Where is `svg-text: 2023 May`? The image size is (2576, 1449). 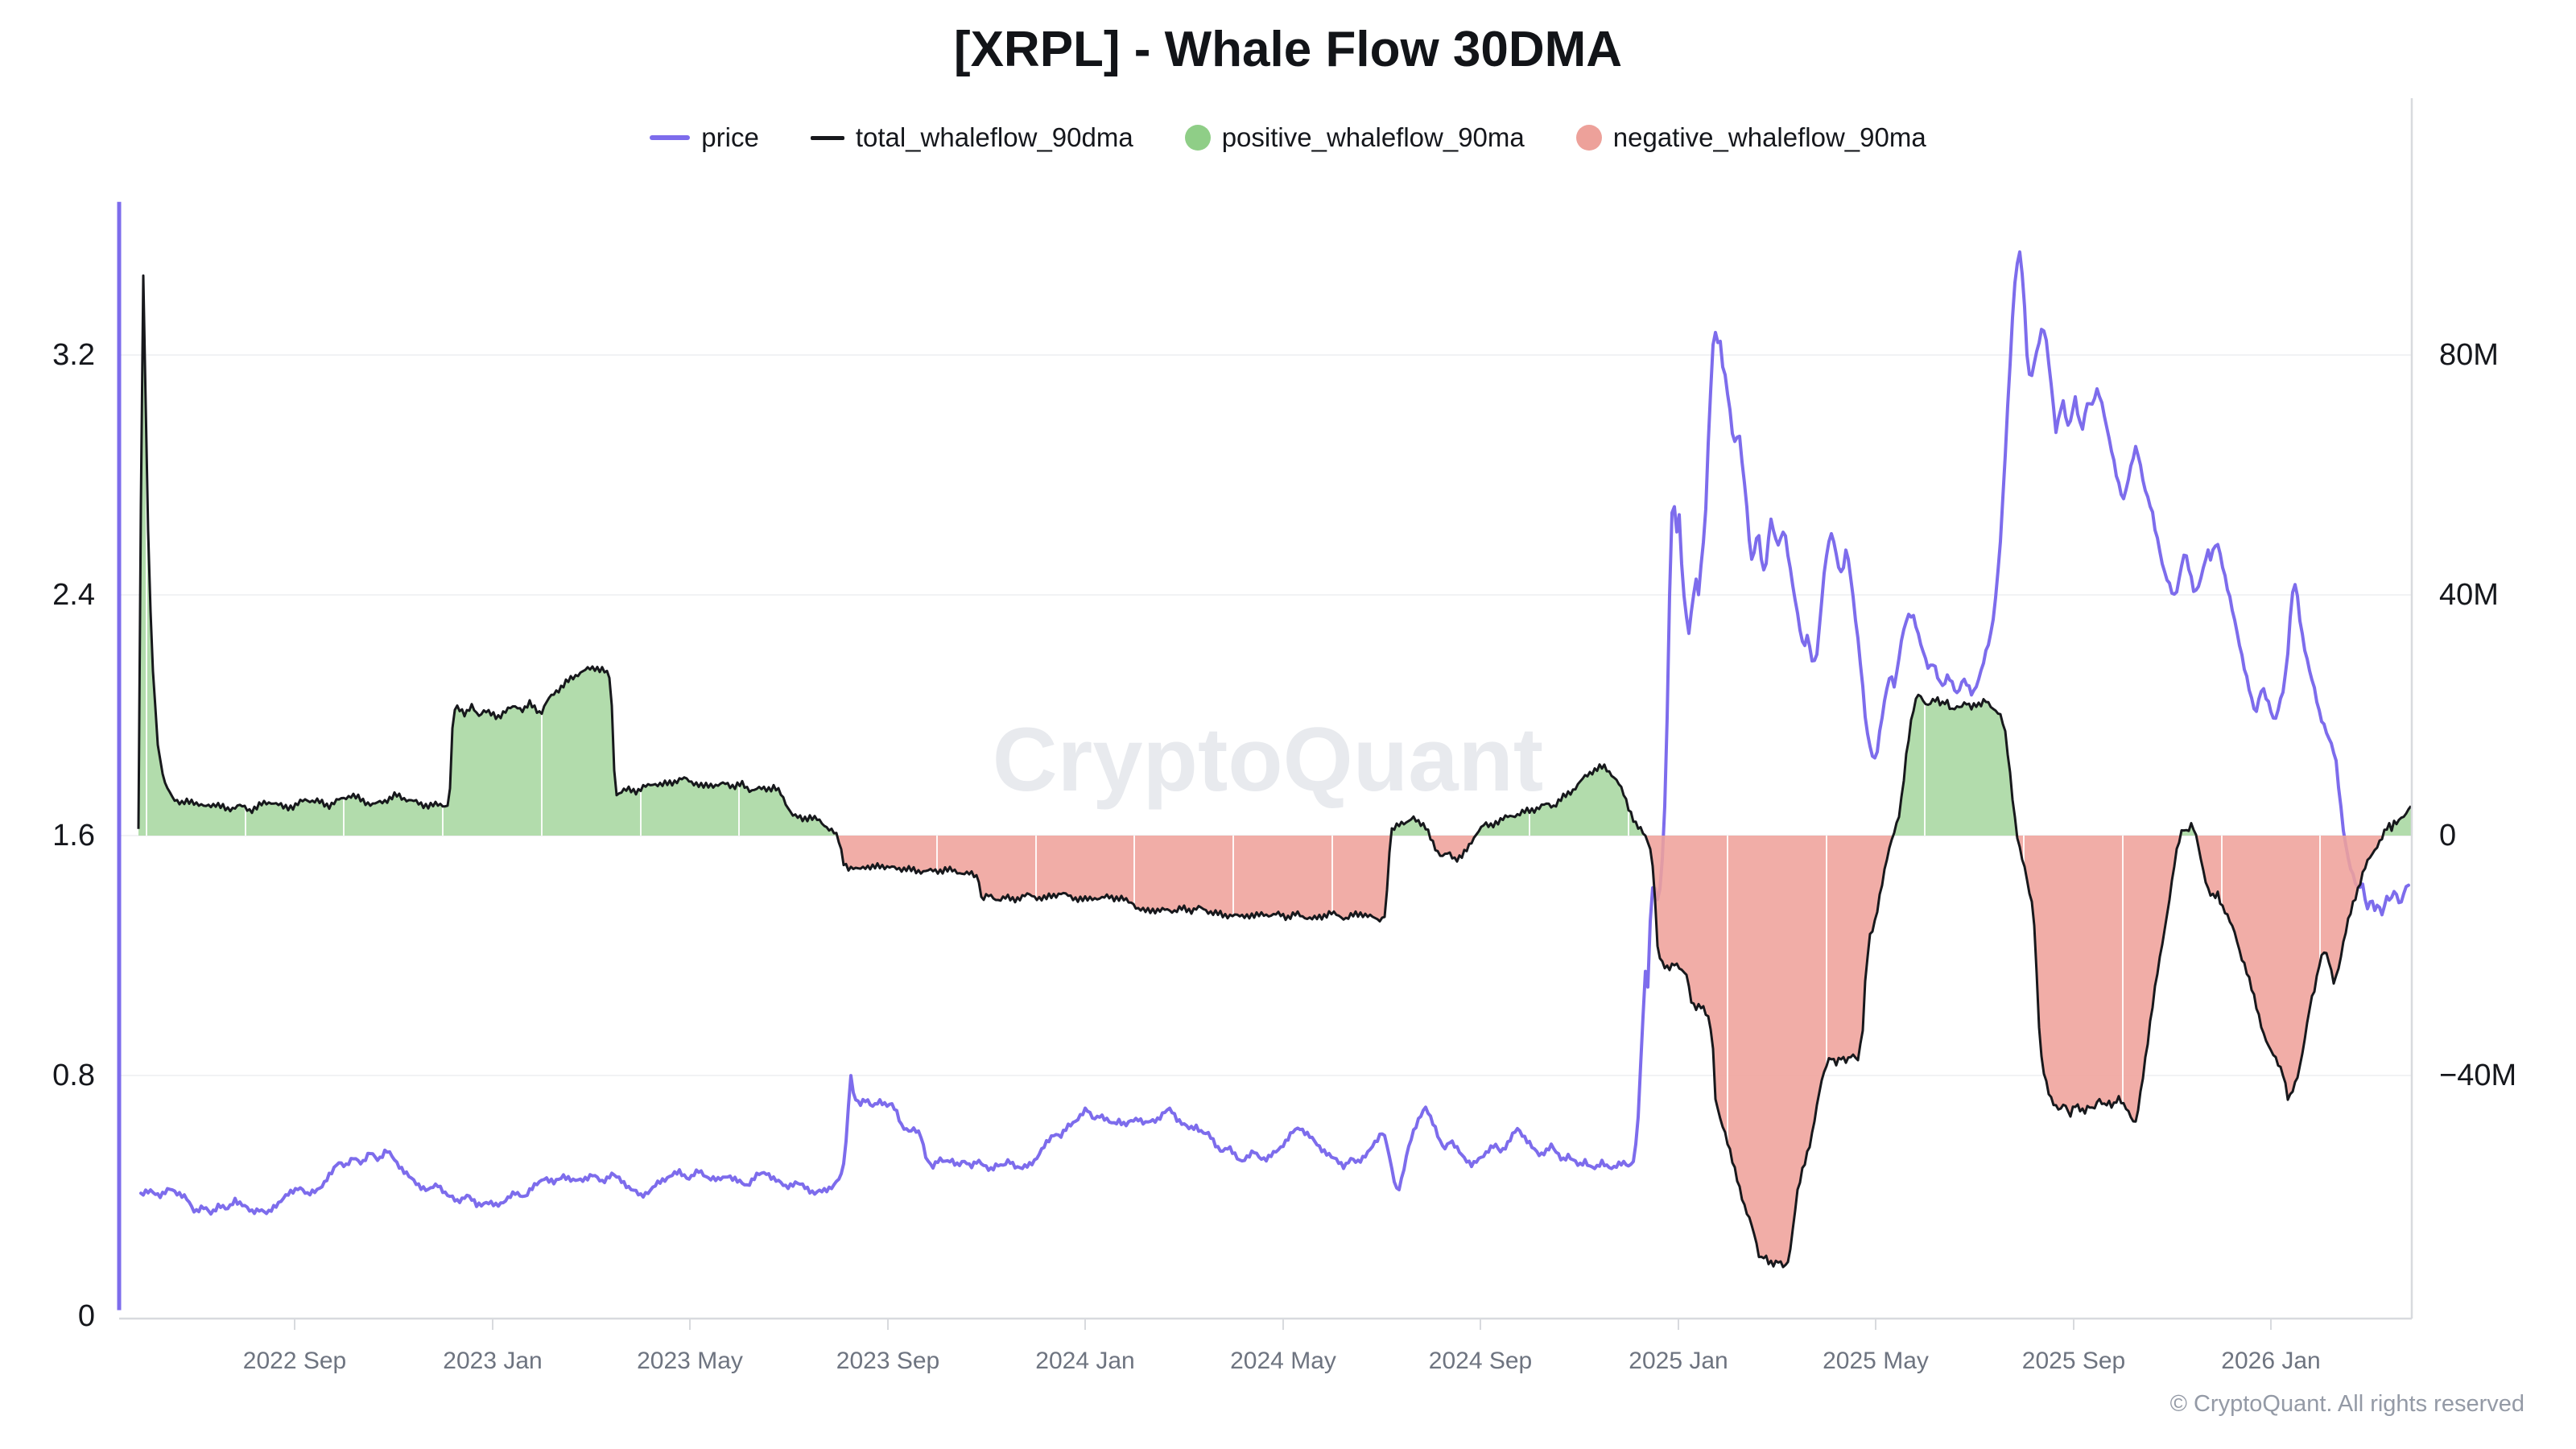
svg-text: 2023 May is located at coordinates (690, 1361).